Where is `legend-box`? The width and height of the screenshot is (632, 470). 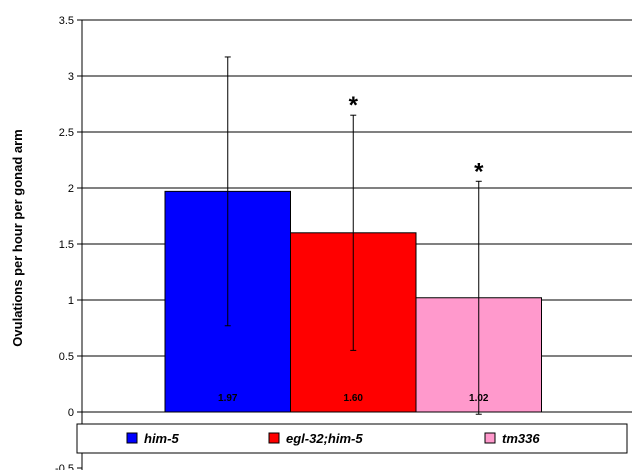
legend-box is located at coordinates (352, 438).